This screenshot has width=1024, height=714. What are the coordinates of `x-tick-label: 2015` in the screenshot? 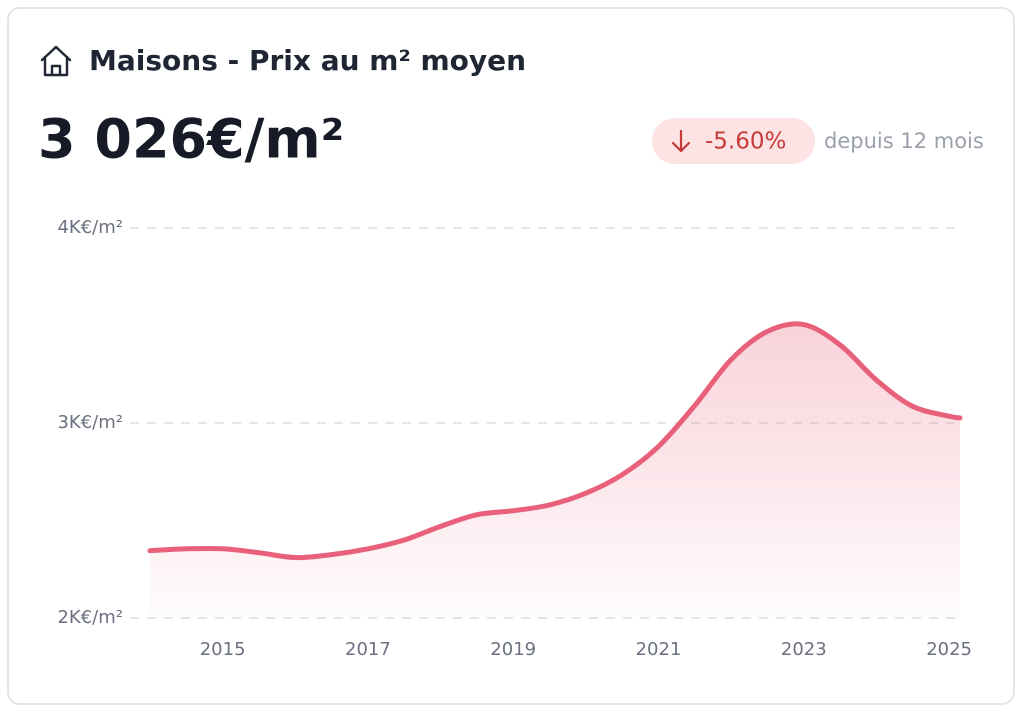 It's located at (223, 649).